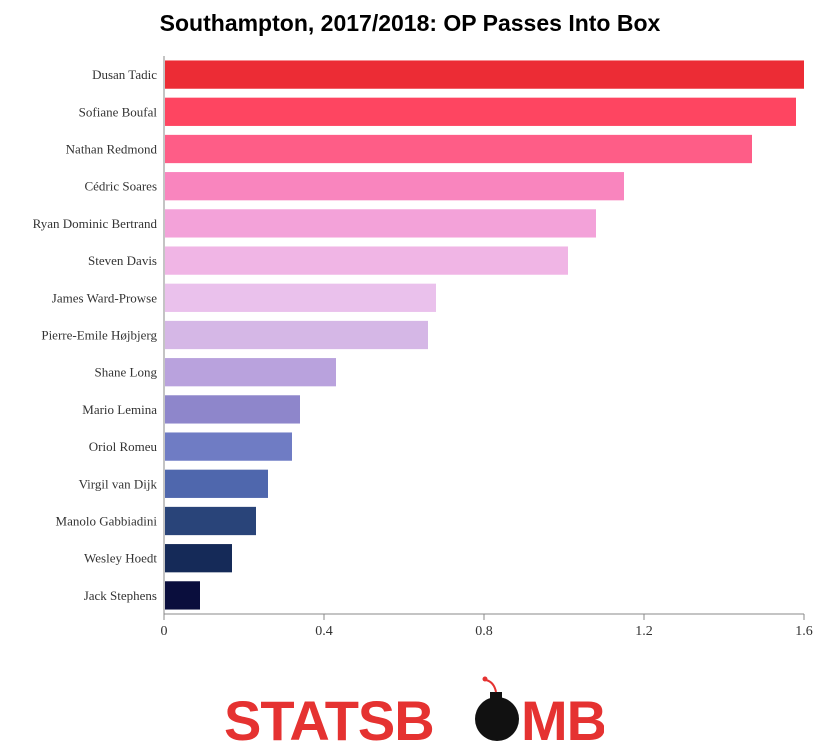 The height and width of the screenshot is (753, 820). I want to click on category-label: Virgil van Dijk, so click(118, 483).